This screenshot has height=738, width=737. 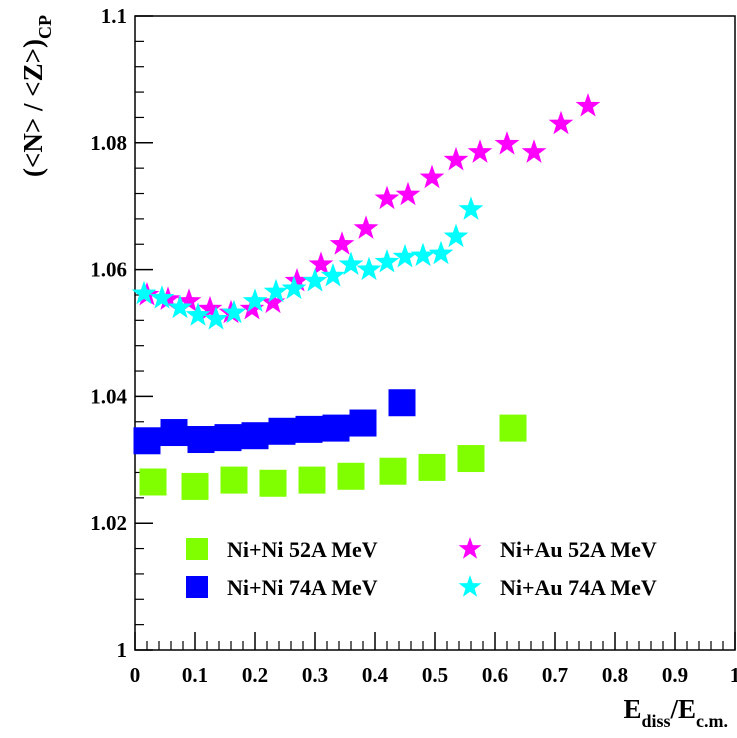 I want to click on y-axis-title: (<N> / <Z>)CP, so click(x=36, y=96).